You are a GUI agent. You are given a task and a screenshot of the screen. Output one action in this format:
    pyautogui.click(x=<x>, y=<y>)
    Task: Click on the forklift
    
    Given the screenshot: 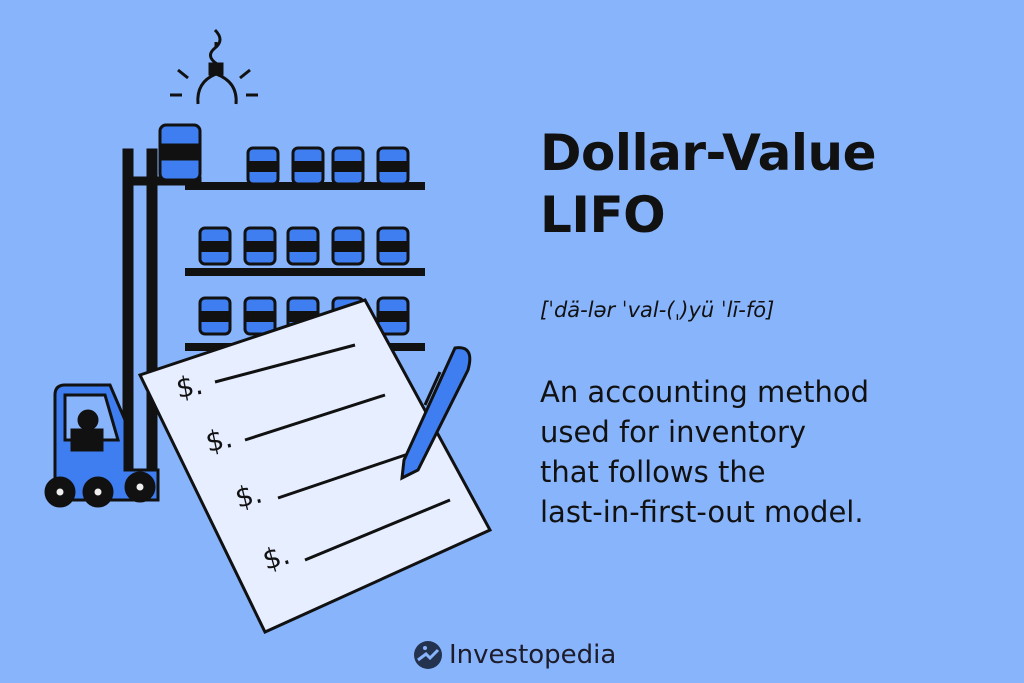 What is the action you would take?
    pyautogui.click(x=123, y=315)
    